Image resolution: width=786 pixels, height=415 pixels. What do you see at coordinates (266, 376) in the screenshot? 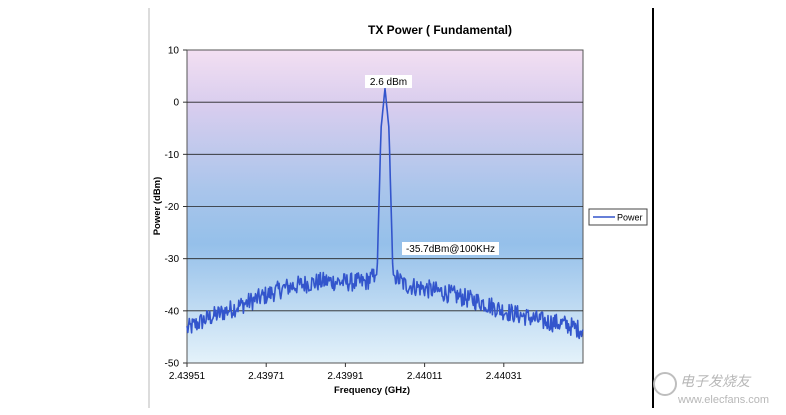
I see `x-tick-label: 2.43971` at bounding box center [266, 376].